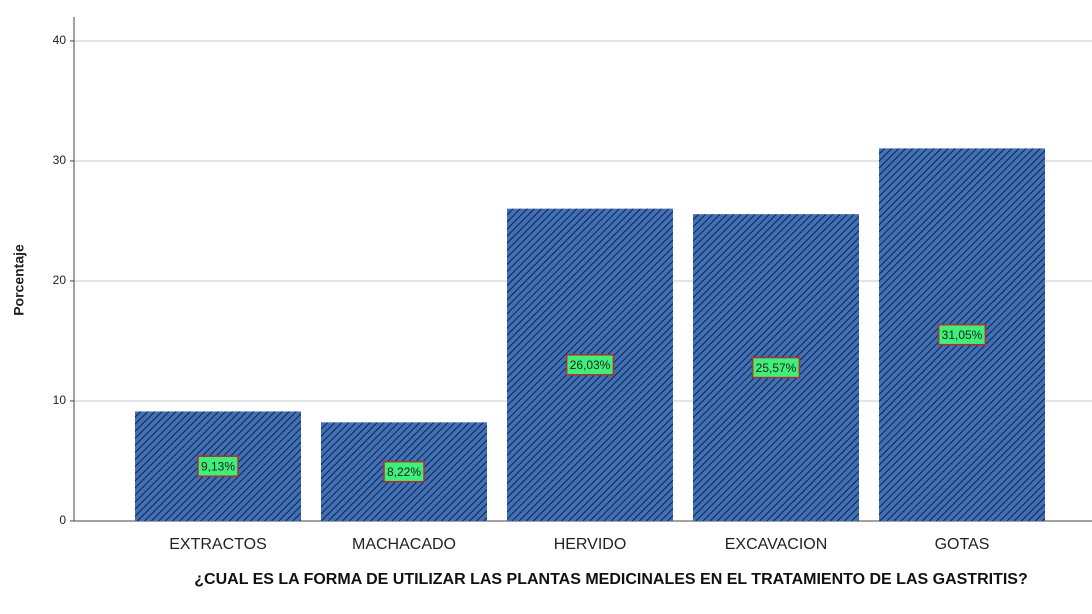  What do you see at coordinates (962, 544) in the screenshot?
I see `x-tick-label: GOTAS` at bounding box center [962, 544].